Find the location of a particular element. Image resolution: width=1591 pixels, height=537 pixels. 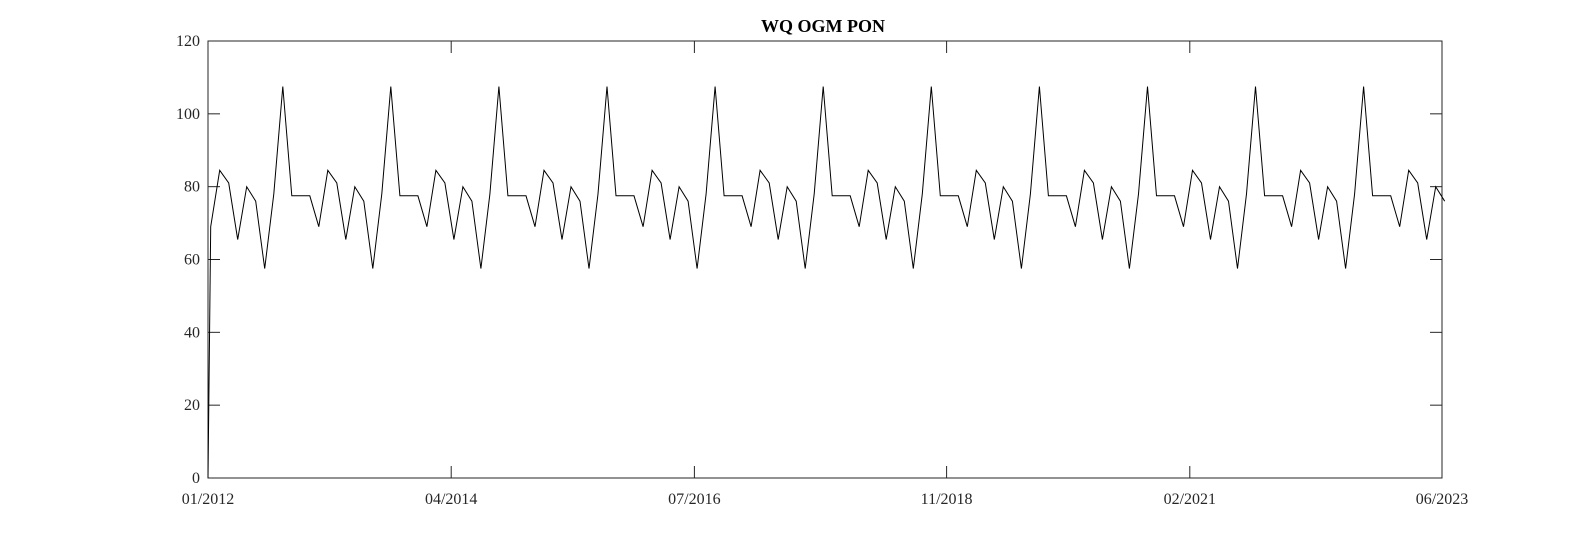

x-tick-label: 07/2016 is located at coordinates (694, 499).